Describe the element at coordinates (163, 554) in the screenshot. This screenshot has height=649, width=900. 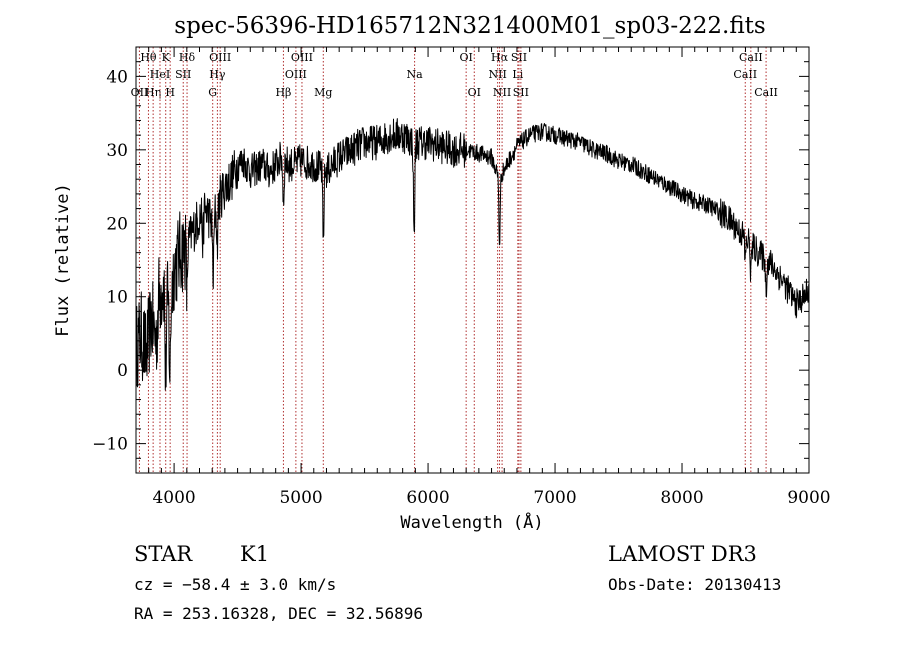
I see `object-class: STAR` at that location.